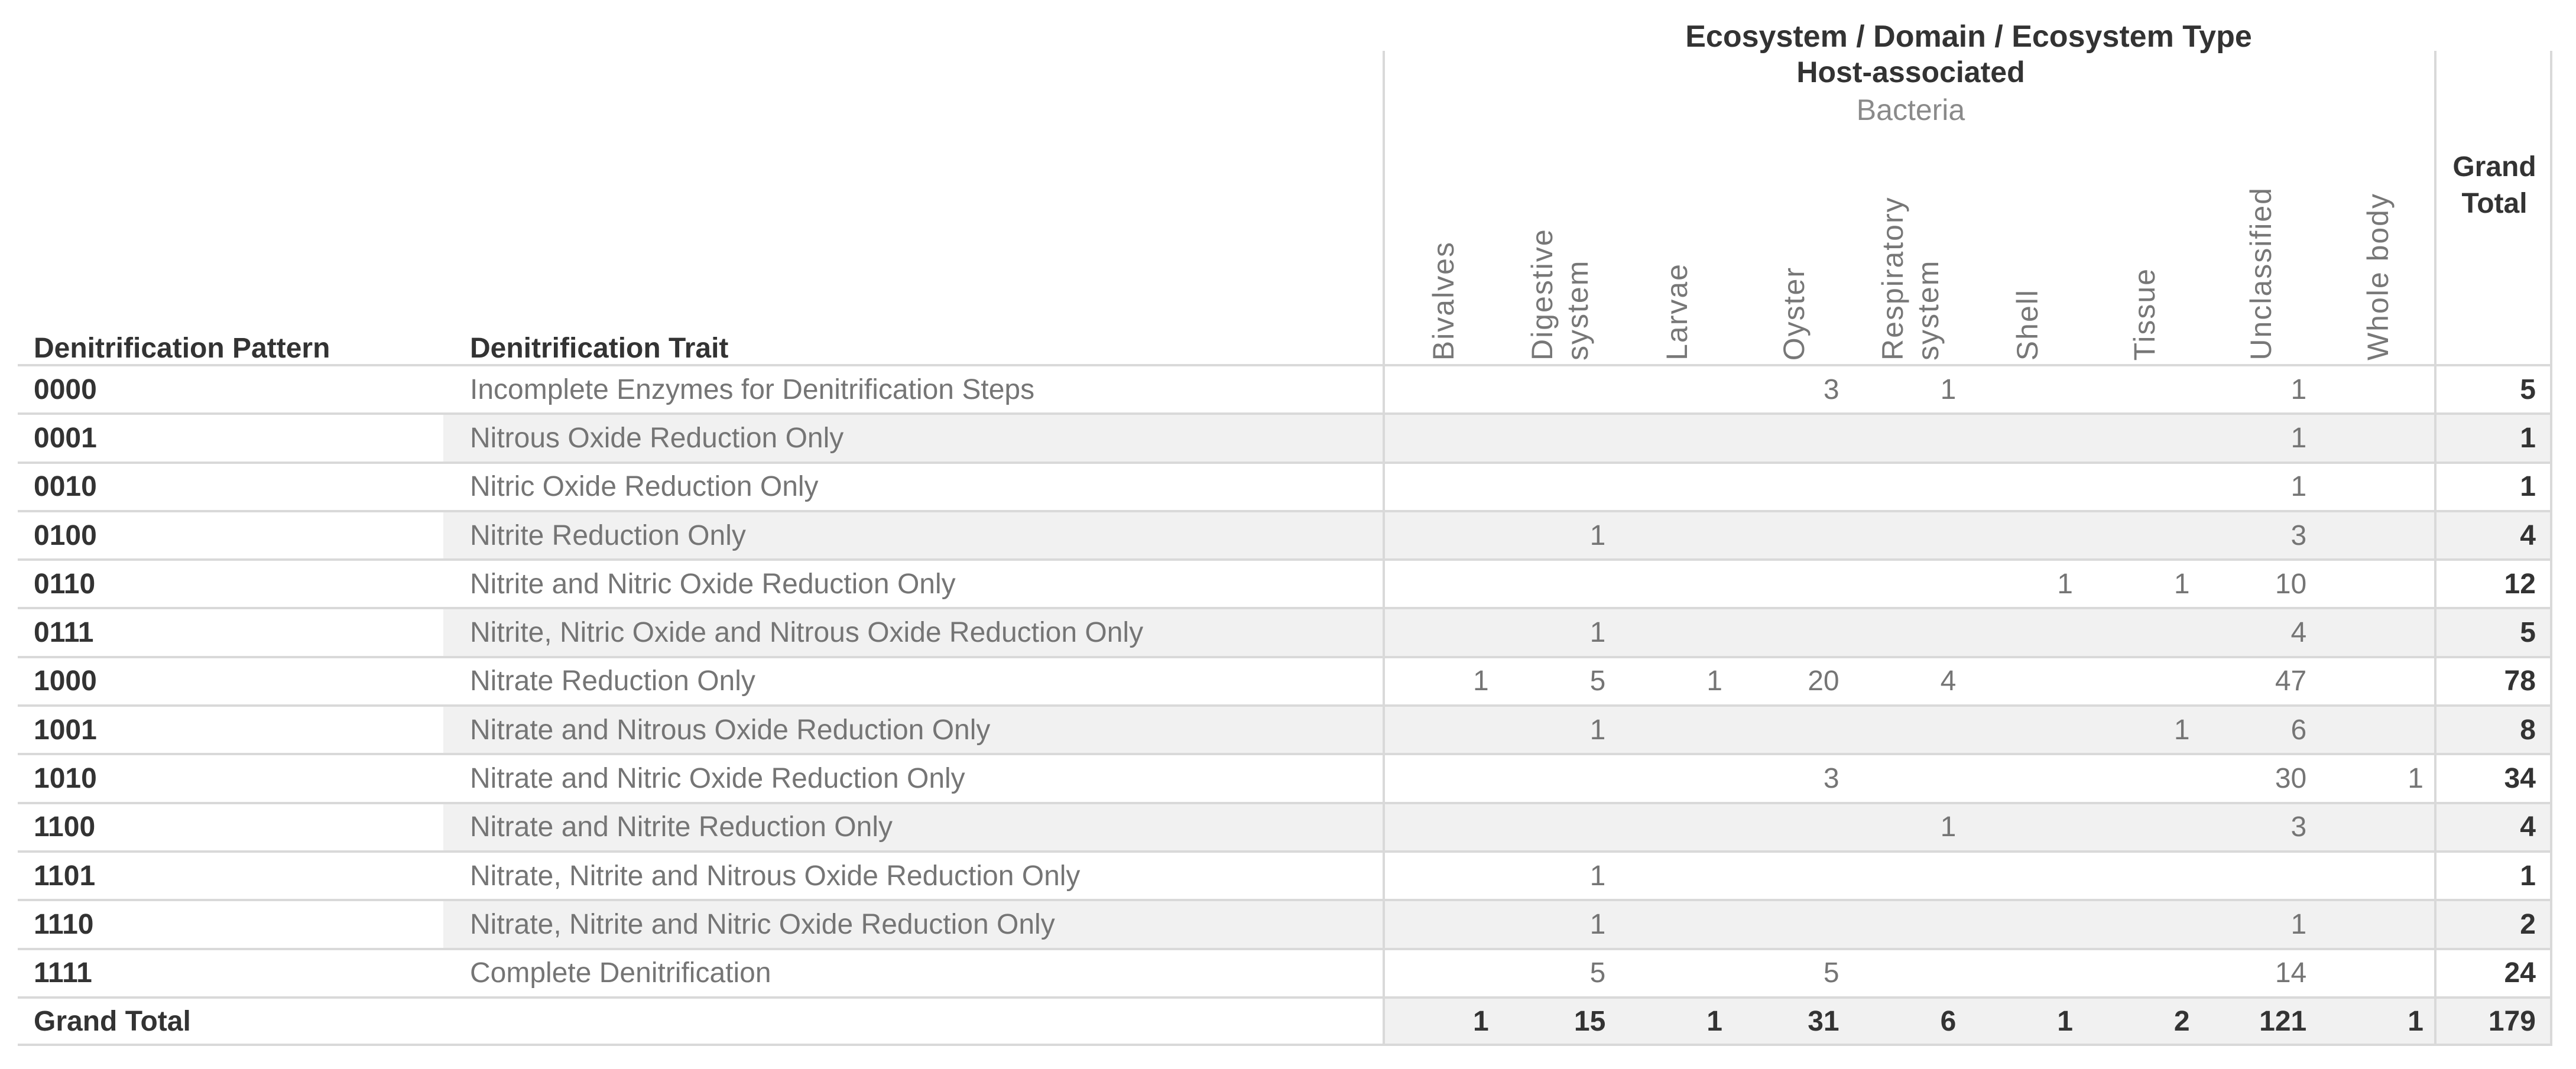 This screenshot has height=1069, width=2576. I want to click on value-cell: 47, so click(2291, 681).